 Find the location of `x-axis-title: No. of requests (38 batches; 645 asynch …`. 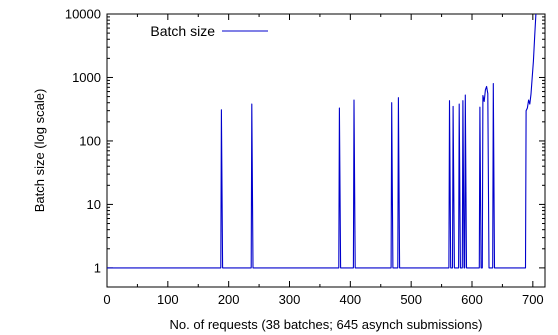

x-axis-title: No. of requests (38 batches; 645 asynch … is located at coordinates (326, 324).